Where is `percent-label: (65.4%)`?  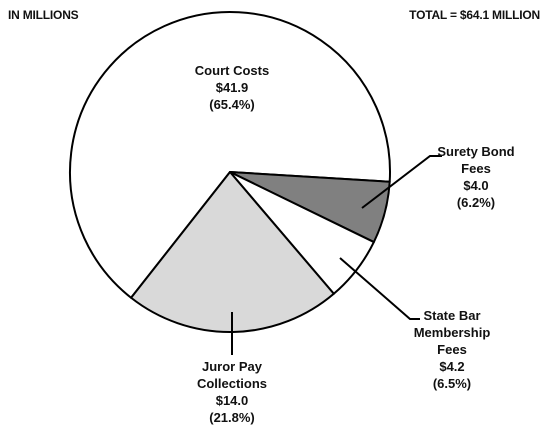 percent-label: (65.4%) is located at coordinates (232, 104).